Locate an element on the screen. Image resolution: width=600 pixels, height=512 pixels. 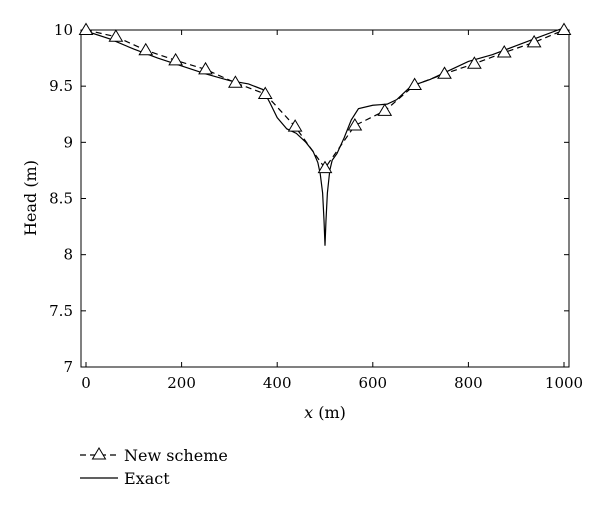
y-tick-label: 8.5 is located at coordinates (61, 199).